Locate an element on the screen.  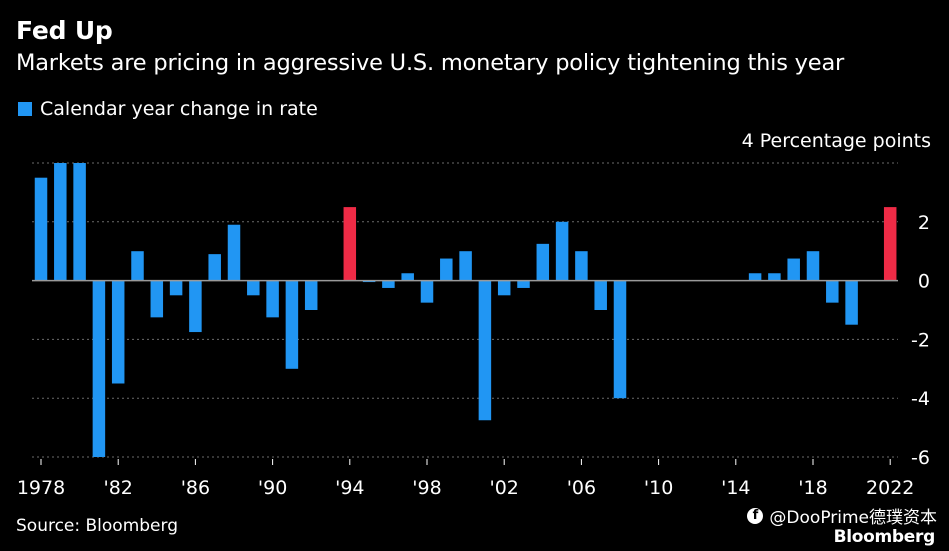
legend: Calendar year change in rate is located at coordinates (168, 109).